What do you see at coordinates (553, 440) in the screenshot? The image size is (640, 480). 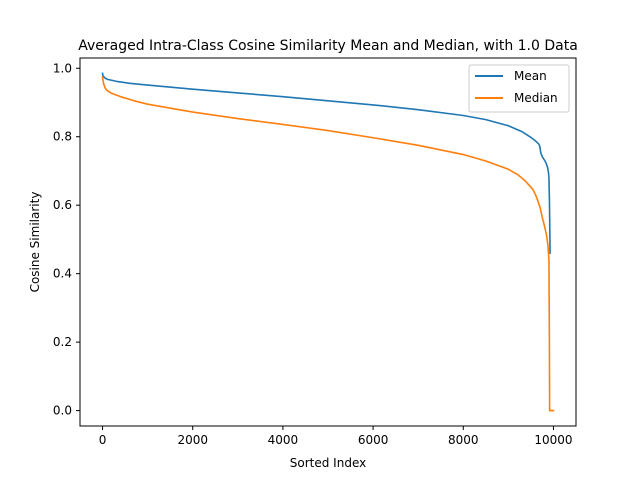 I see `x-tick-label: 10000` at bounding box center [553, 440].